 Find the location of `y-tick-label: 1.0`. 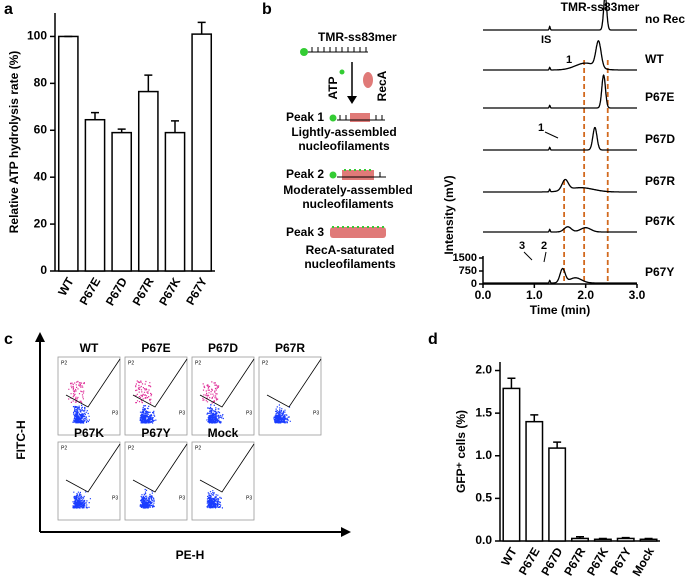

y-tick-label: 1.0 is located at coordinates (483, 455).